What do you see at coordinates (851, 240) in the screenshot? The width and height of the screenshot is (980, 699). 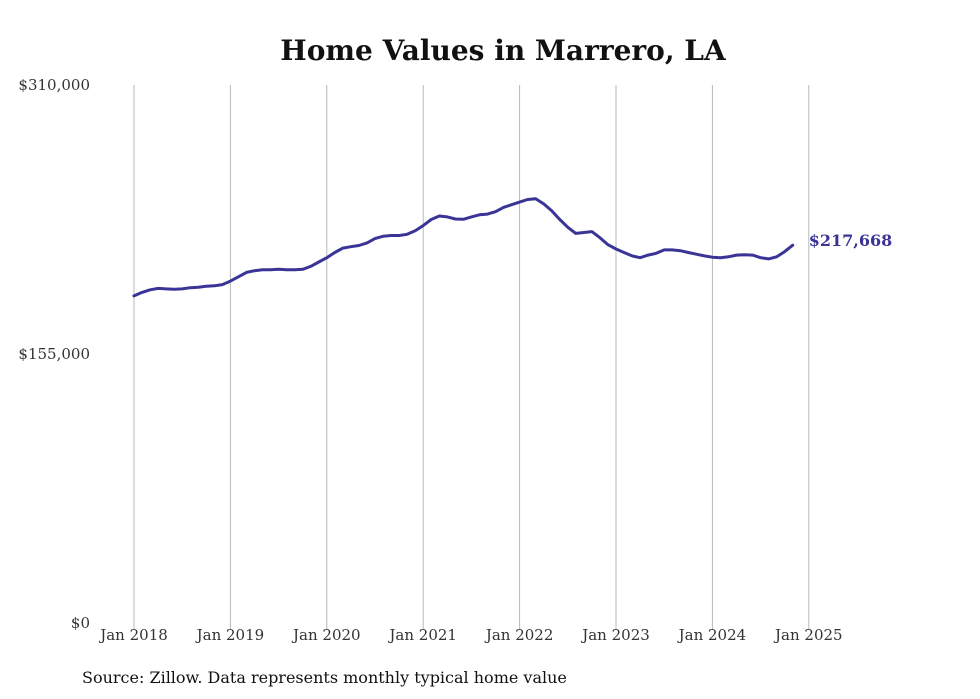 I see `series-end-value-label: $217,668` at bounding box center [851, 240].